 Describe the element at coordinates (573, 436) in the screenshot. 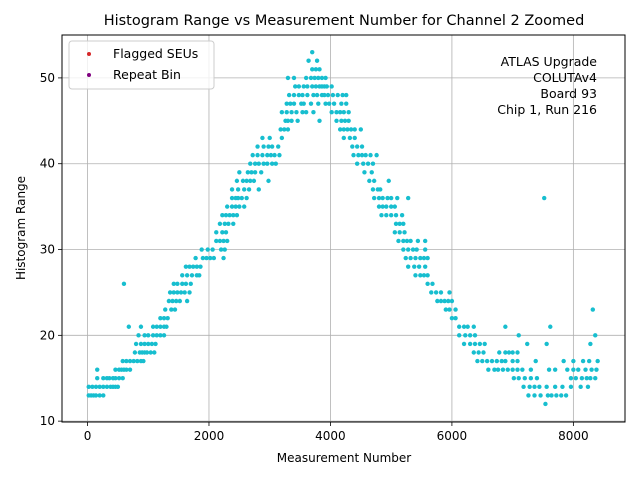

I see `x-tick-label: 8000` at that location.